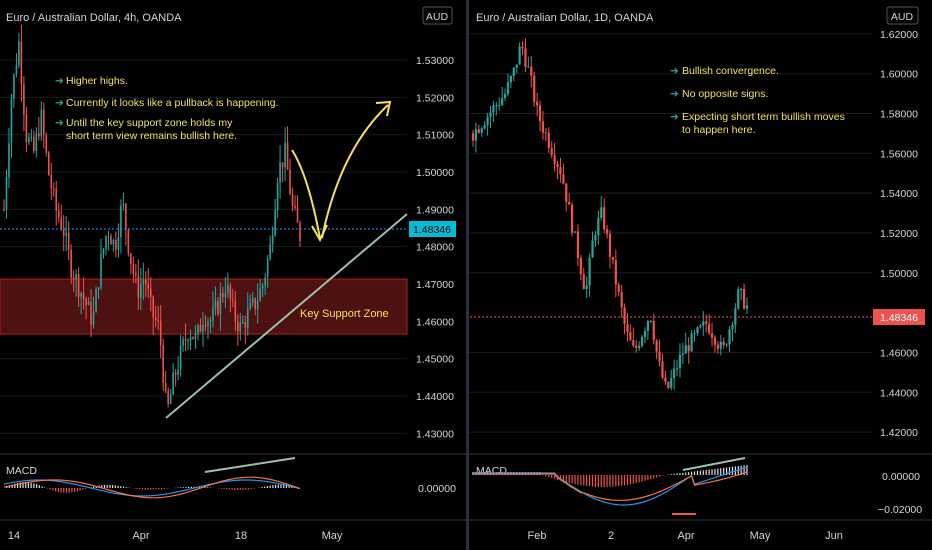  What do you see at coordinates (140, 536) in the screenshot?
I see `left-time-tick-apr: Apr` at bounding box center [140, 536].